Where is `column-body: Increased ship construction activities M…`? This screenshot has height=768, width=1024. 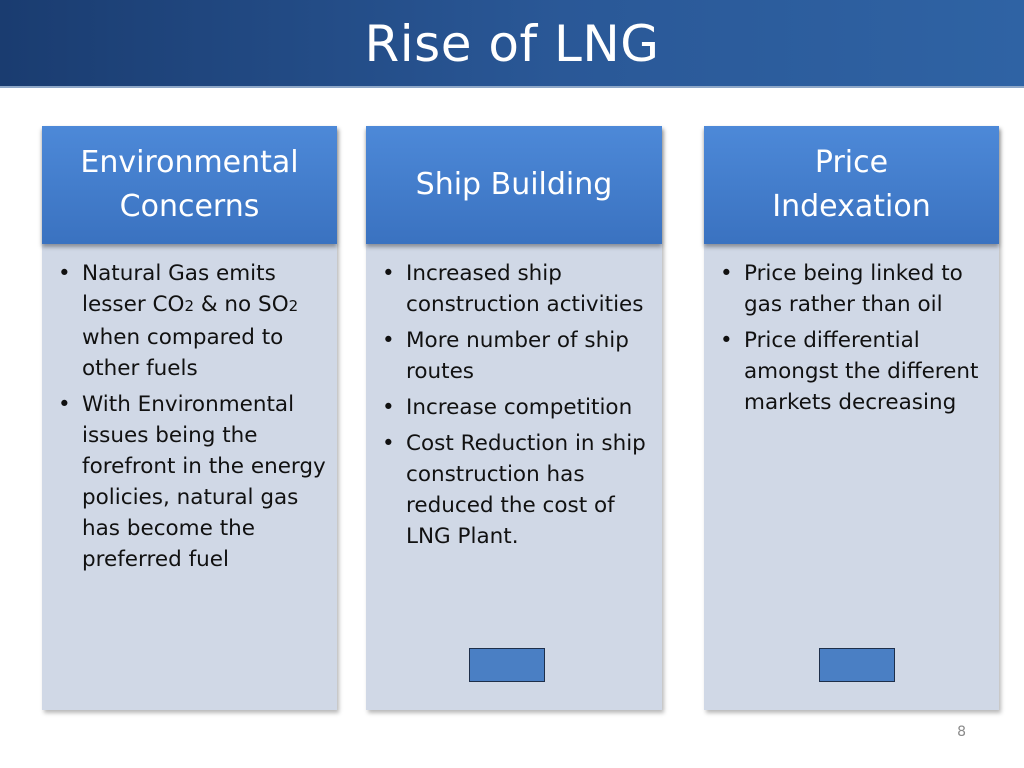 column-body: Increased ship construction activities M… is located at coordinates (517, 407).